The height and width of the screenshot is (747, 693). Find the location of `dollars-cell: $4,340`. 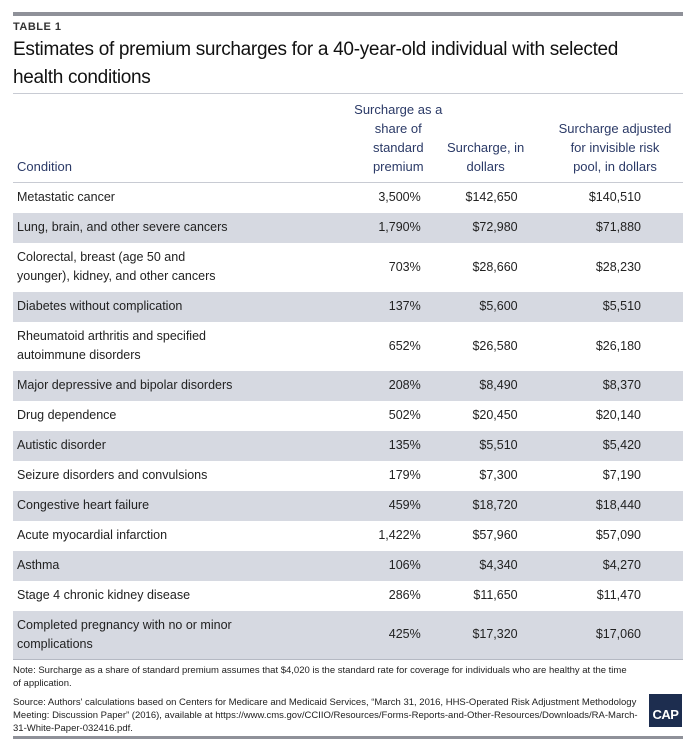

dollars-cell: $4,340 is located at coordinates (498, 565).